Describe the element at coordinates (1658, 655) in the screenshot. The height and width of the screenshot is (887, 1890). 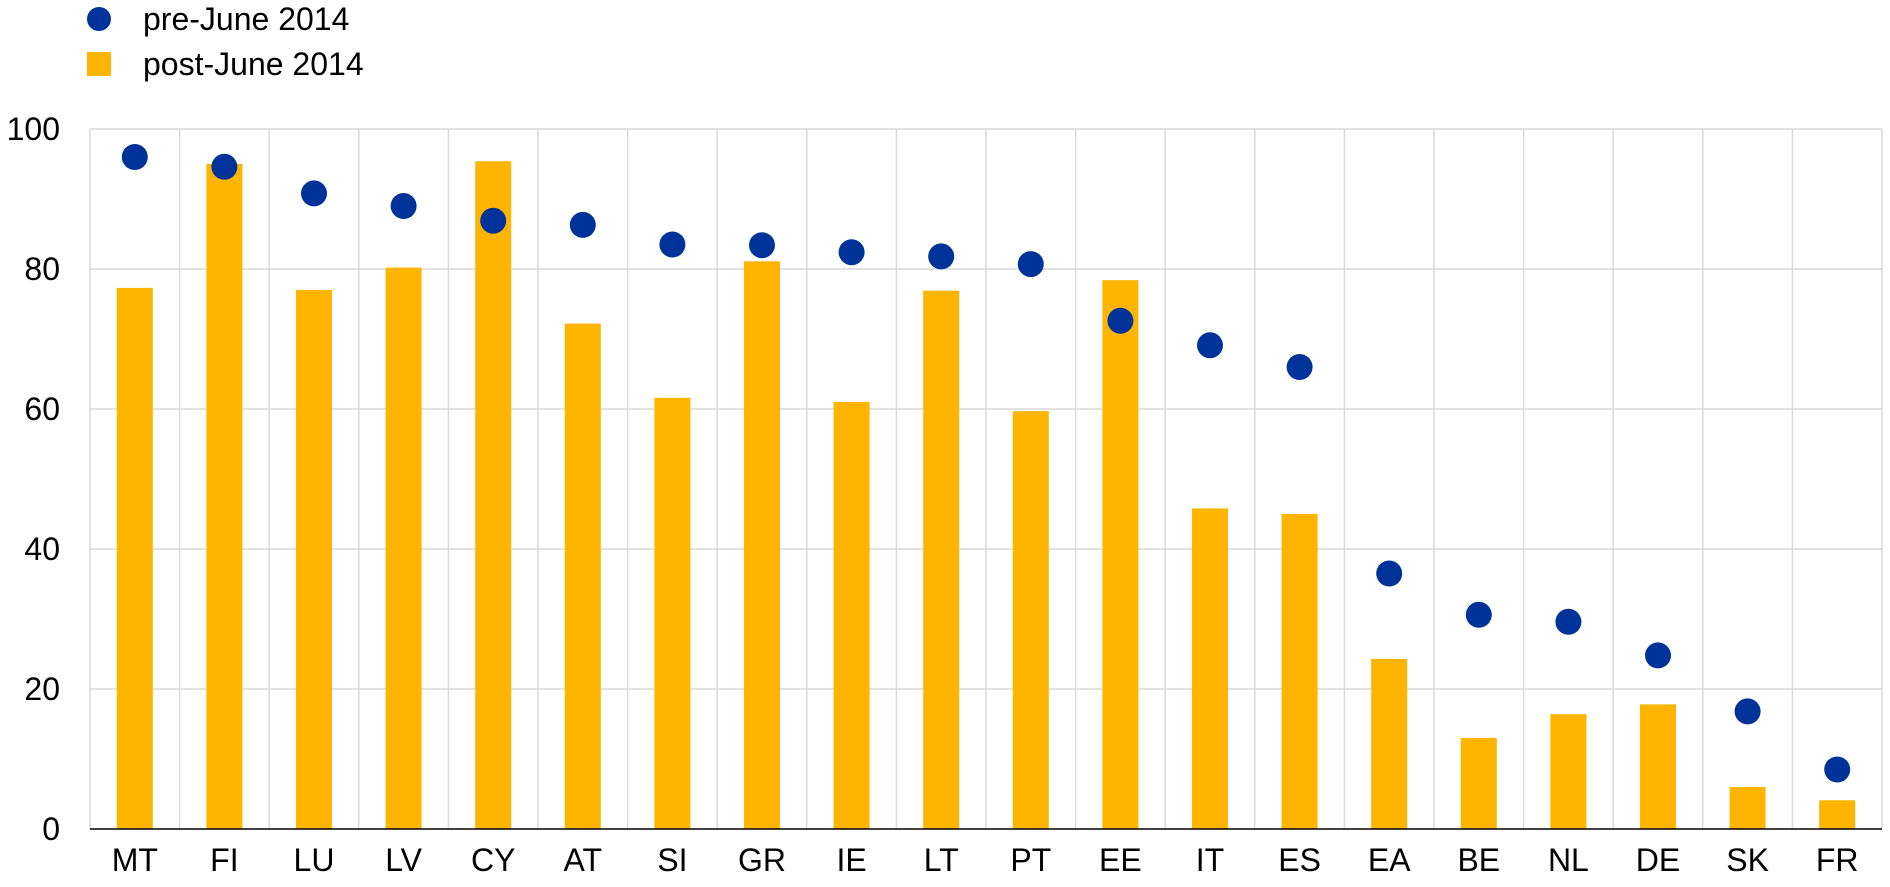
I see `dot-pre-june-2014-de` at that location.